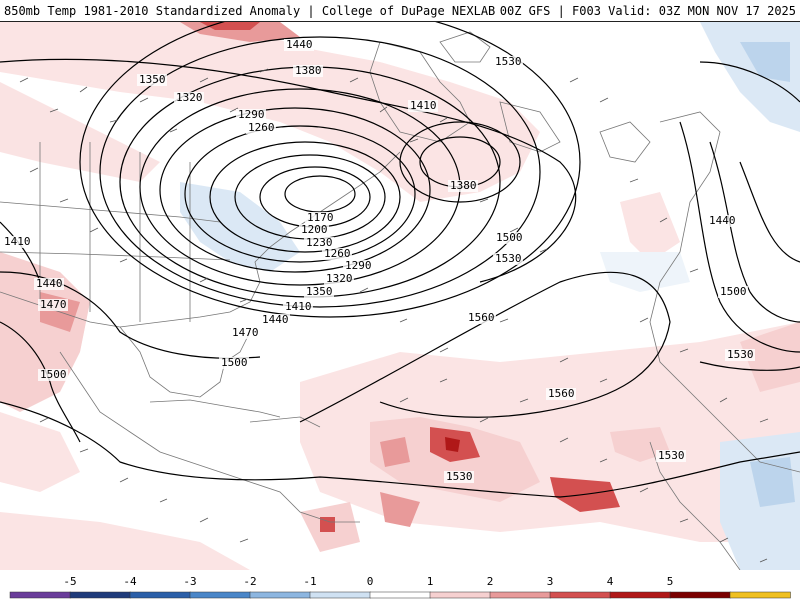  I want to click on colorbar-tick-label: 4, so click(610, 581).